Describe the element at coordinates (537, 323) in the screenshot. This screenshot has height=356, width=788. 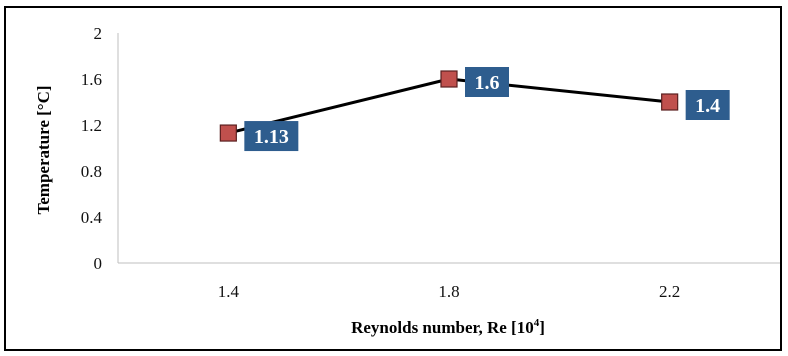
I see `x-axis-title-exponent: 4` at that location.